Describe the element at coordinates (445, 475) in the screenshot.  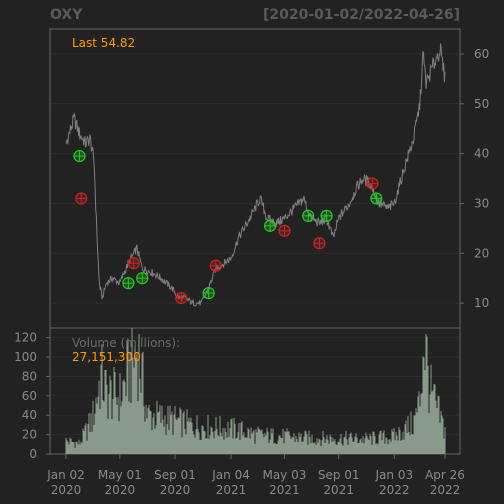
I see `x-tick-date: Apr 26` at that location.